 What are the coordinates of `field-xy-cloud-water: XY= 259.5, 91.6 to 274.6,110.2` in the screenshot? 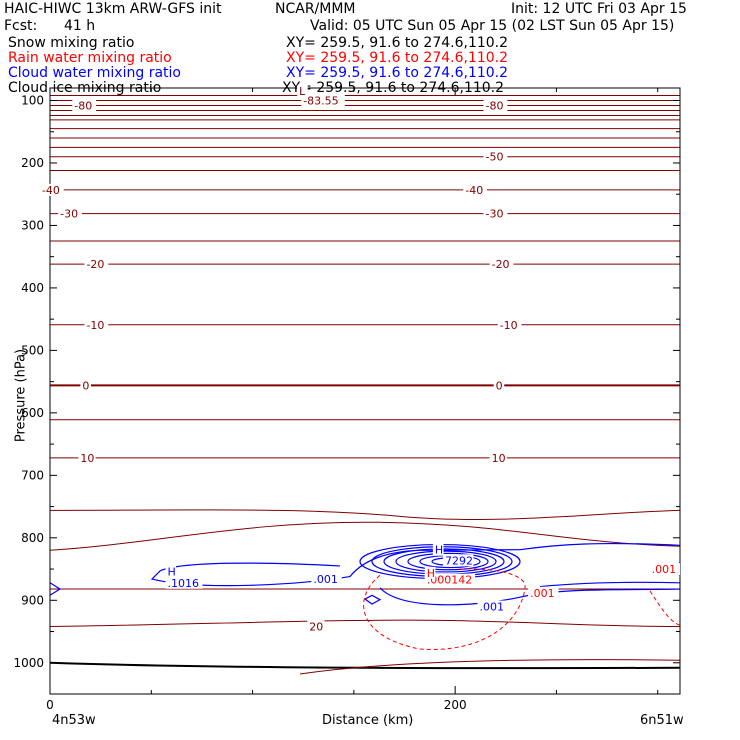 It's located at (397, 73).